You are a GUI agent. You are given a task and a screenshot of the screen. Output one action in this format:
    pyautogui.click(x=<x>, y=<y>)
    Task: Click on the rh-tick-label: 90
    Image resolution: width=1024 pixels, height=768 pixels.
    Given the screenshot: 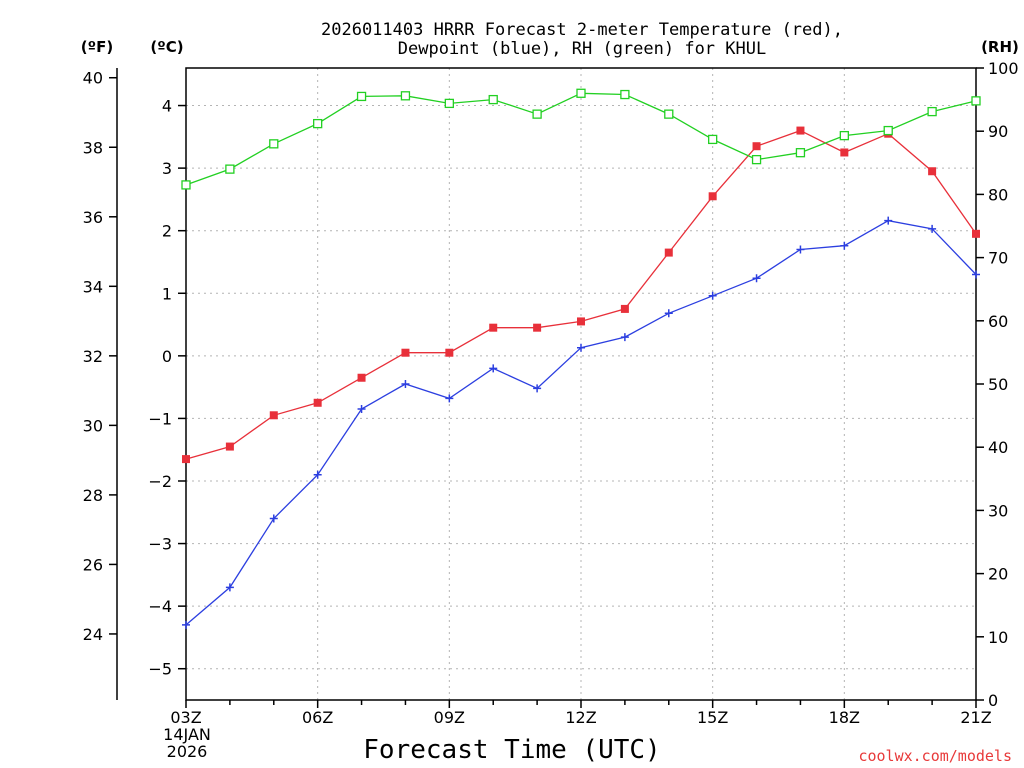 What is the action you would take?
    pyautogui.click(x=998, y=131)
    